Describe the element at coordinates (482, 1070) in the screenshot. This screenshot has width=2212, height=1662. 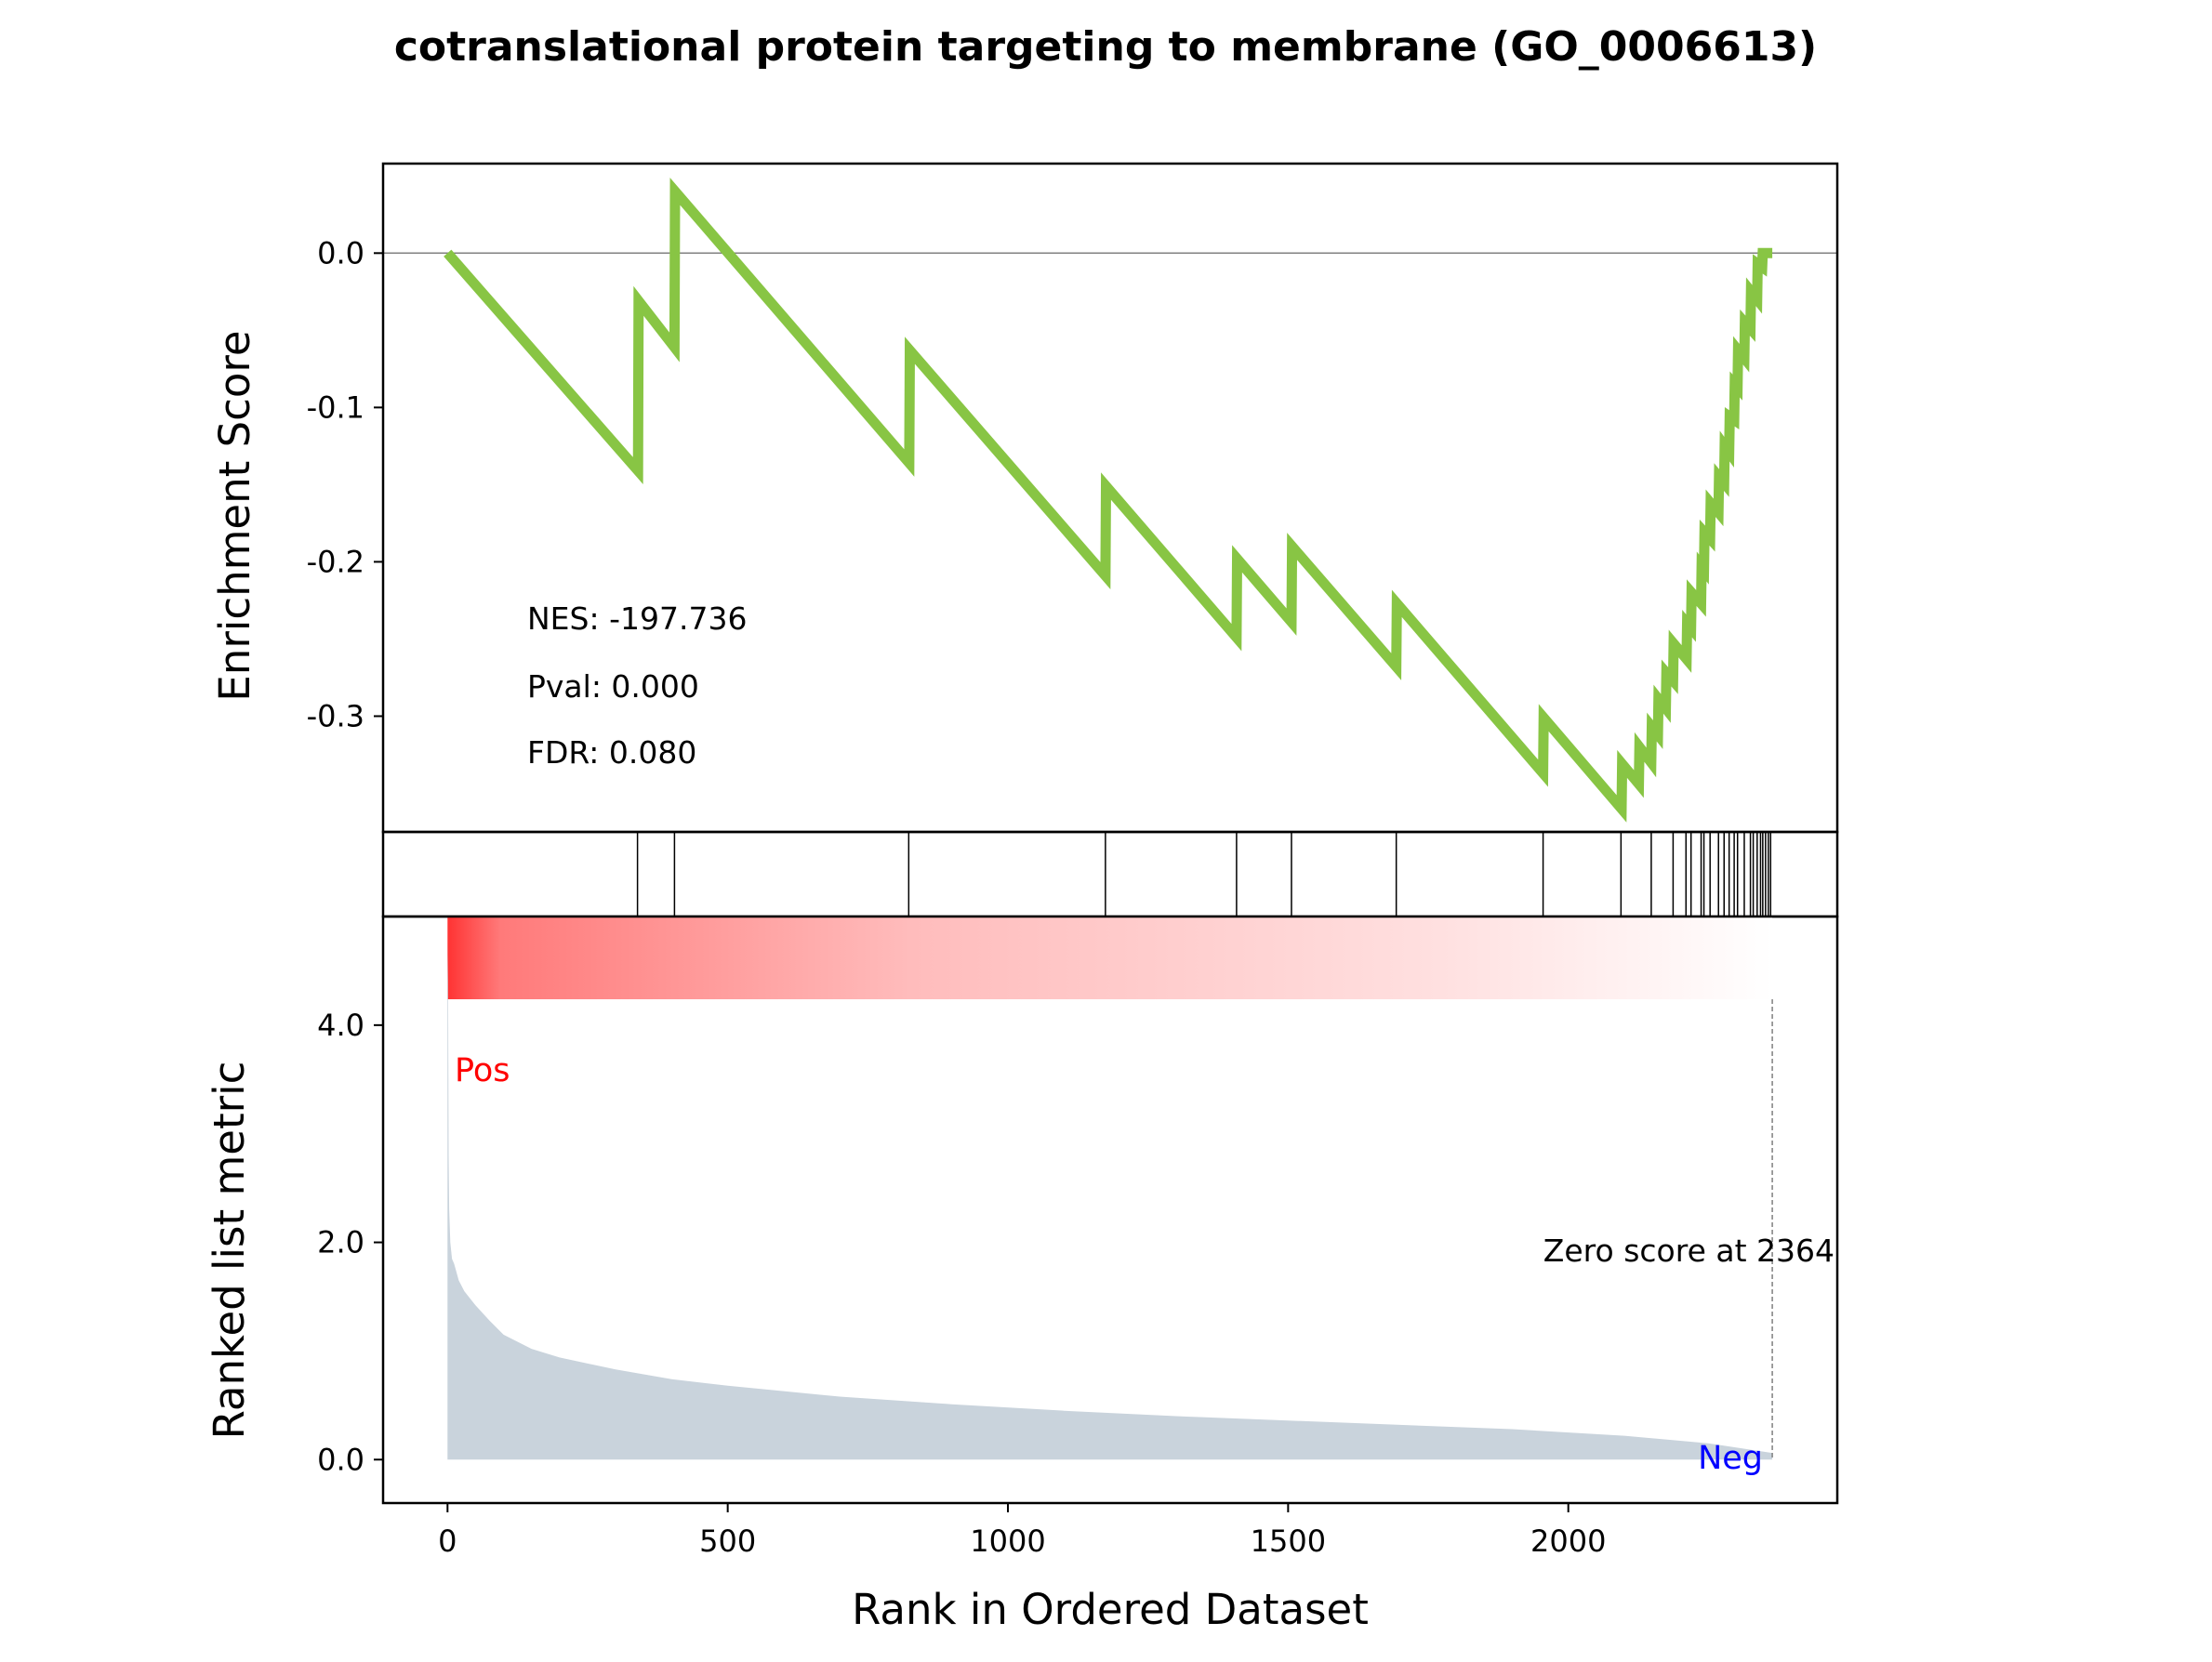
I see `pos-label: Pos` at that location.